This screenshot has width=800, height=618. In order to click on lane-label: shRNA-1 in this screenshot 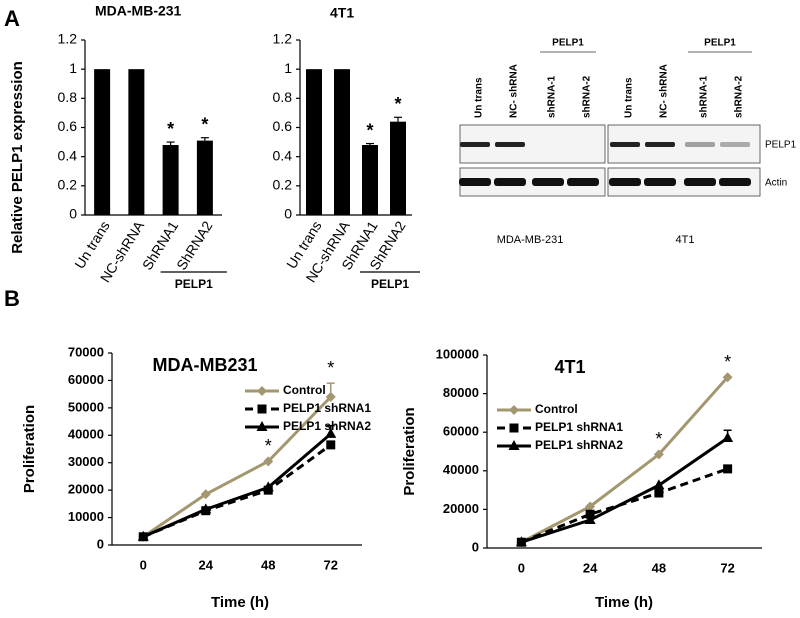, I will do `click(552, 96)`.